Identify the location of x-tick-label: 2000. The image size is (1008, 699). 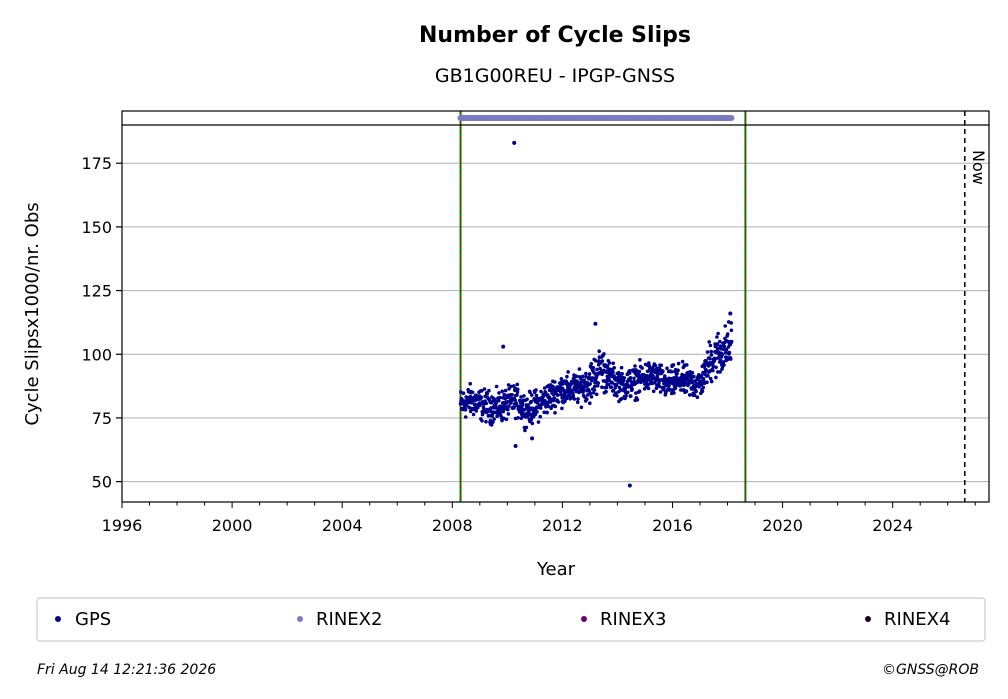
(232, 525).